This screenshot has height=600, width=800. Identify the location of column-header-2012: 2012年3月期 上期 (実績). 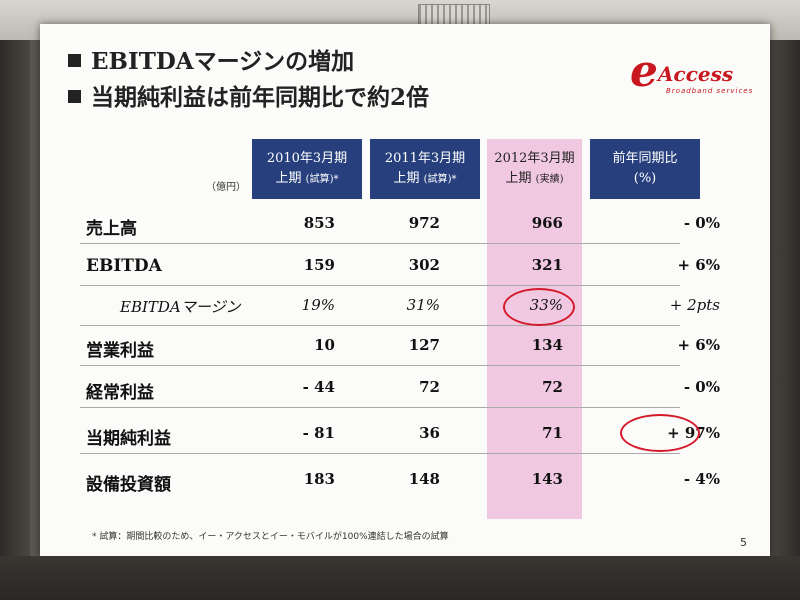
(534, 169).